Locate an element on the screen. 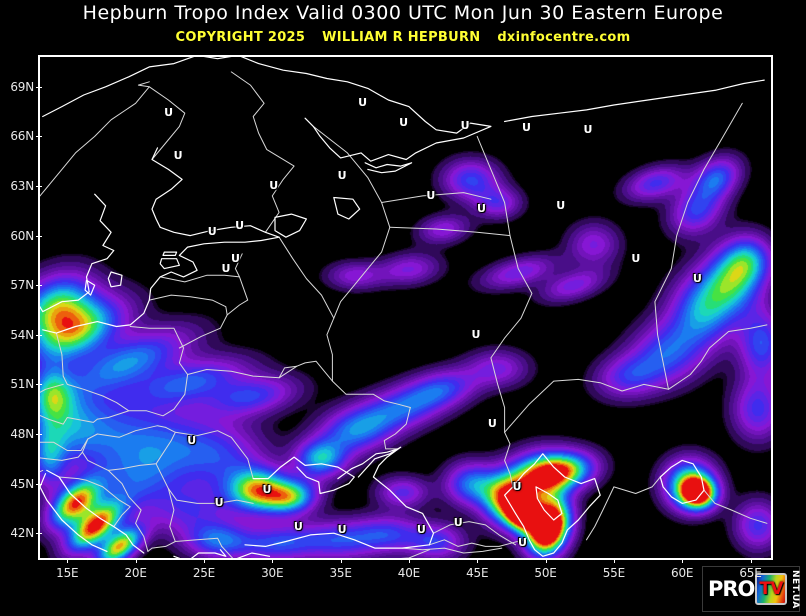  logo-brand-text: PRO is located at coordinates (731, 589).